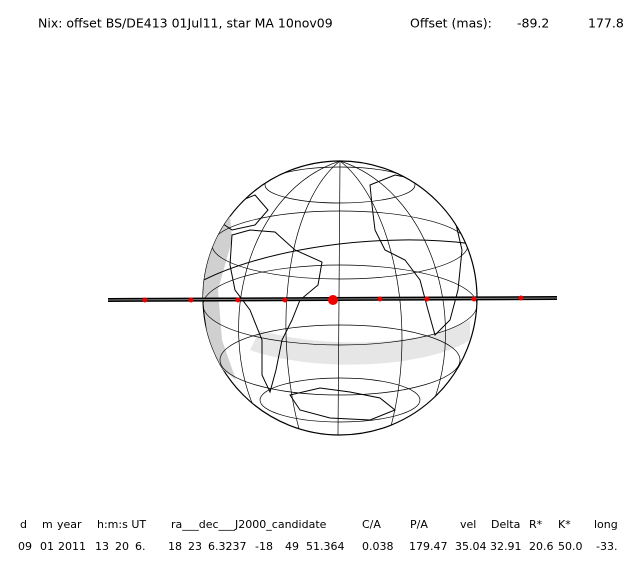 This screenshot has width=643, height=568. Describe the element at coordinates (122, 546) in the screenshot. I see `table-cell: 20` at that location.